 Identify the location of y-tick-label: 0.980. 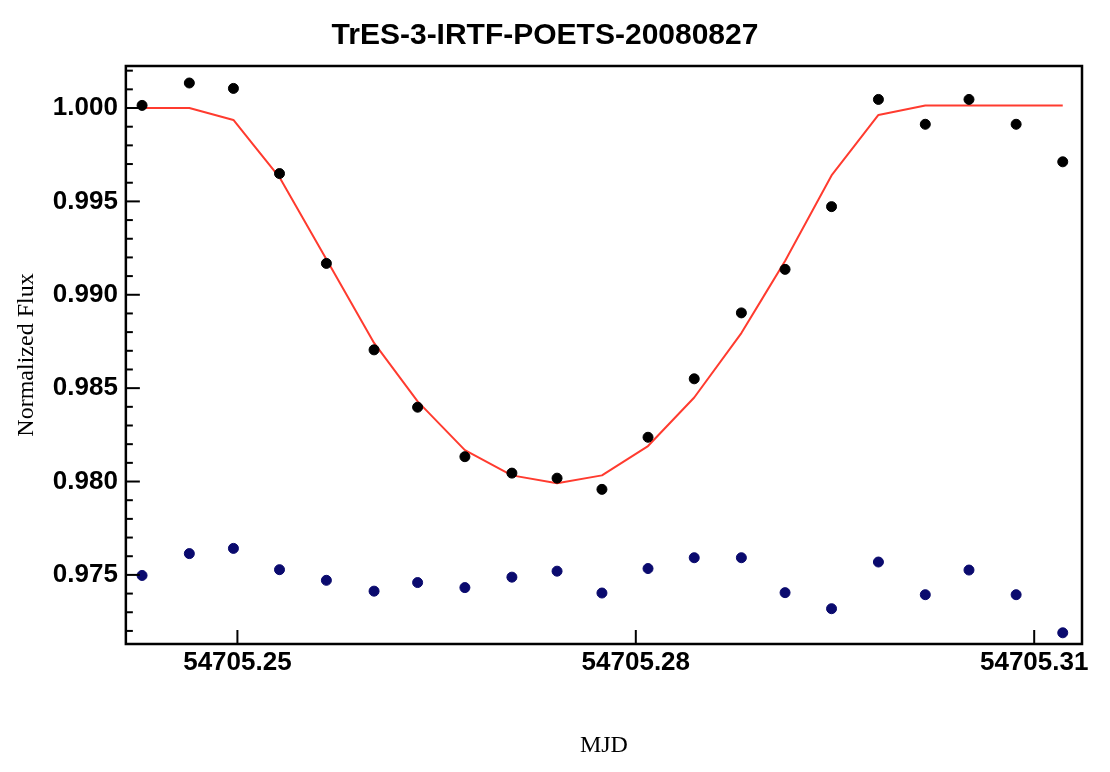
(85, 479).